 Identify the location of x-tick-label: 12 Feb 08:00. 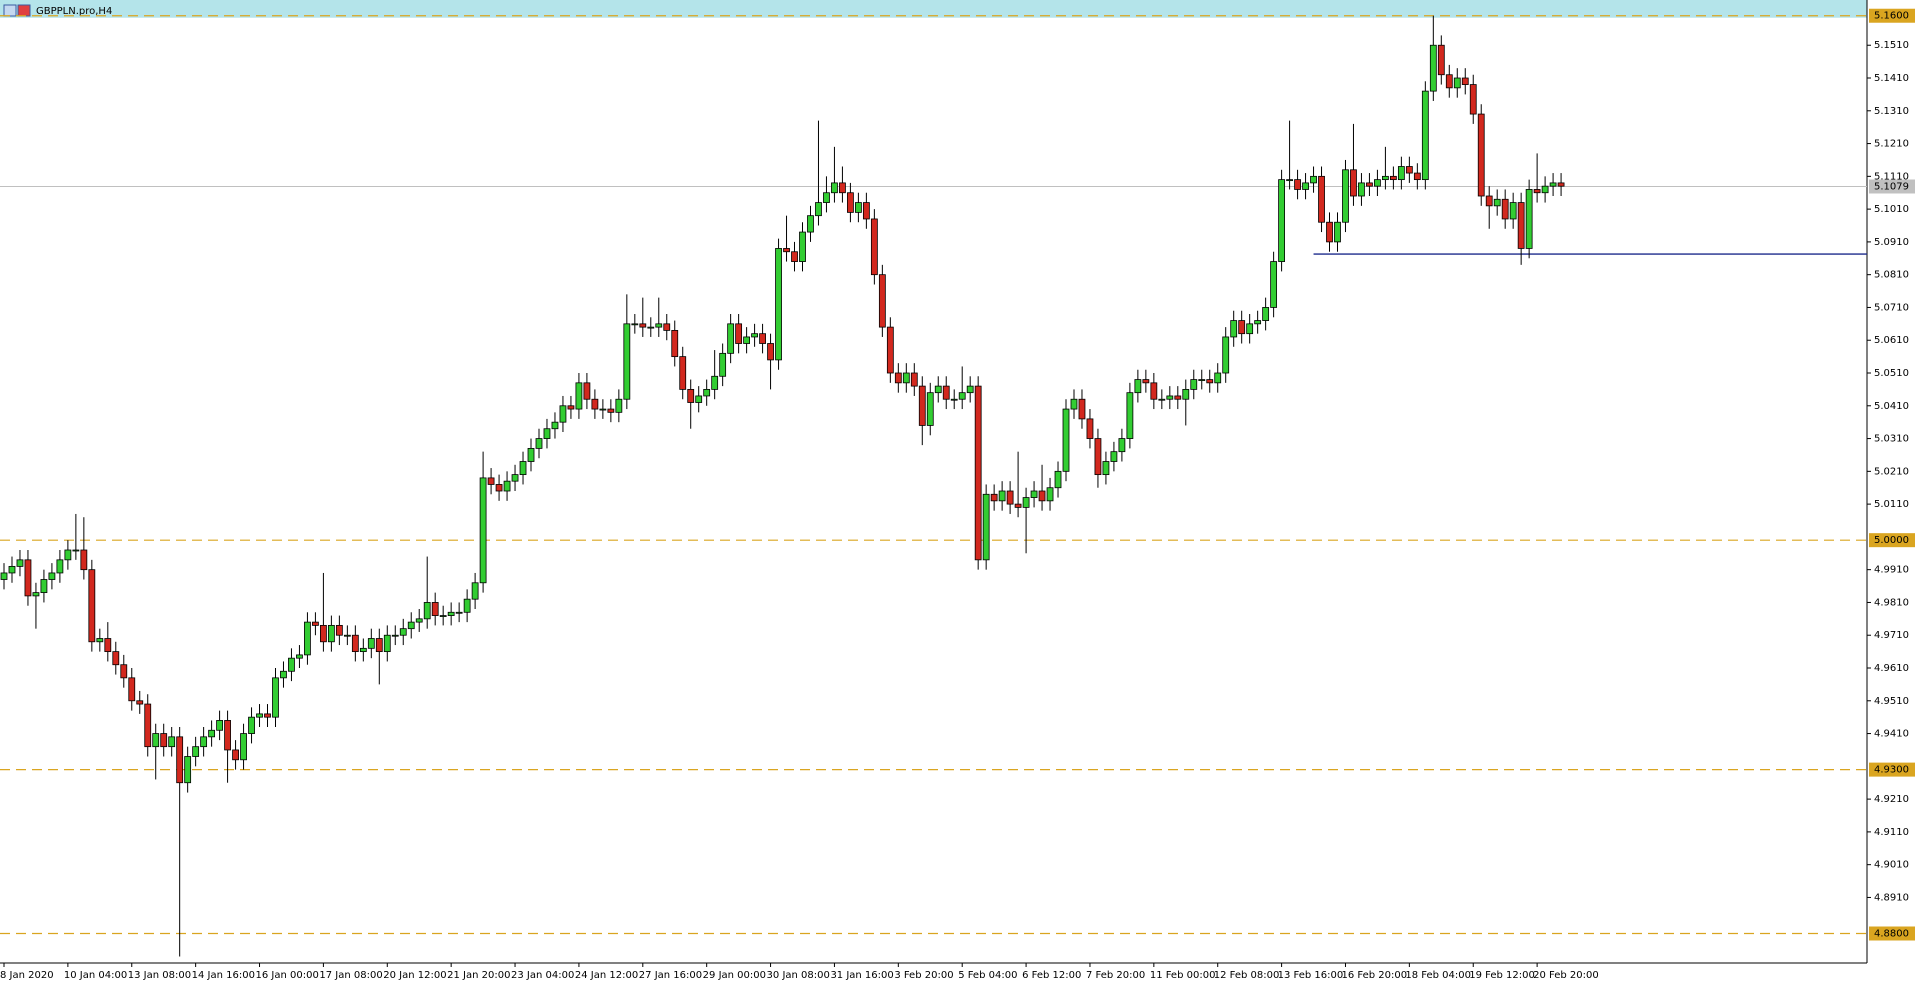
(1247, 975).